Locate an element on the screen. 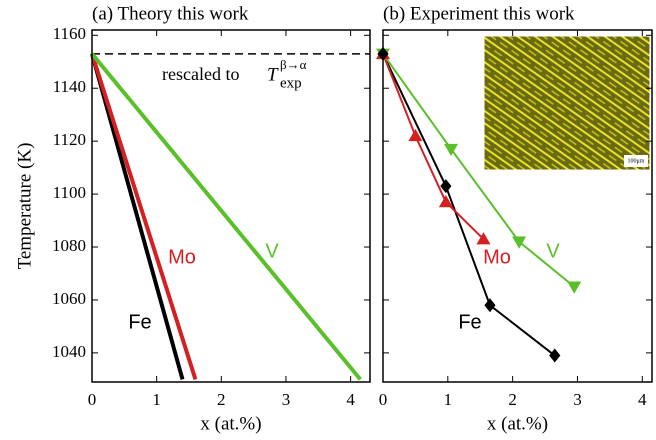 The height and width of the screenshot is (440, 656). annotation-superscript: β→α is located at coordinates (293, 64).